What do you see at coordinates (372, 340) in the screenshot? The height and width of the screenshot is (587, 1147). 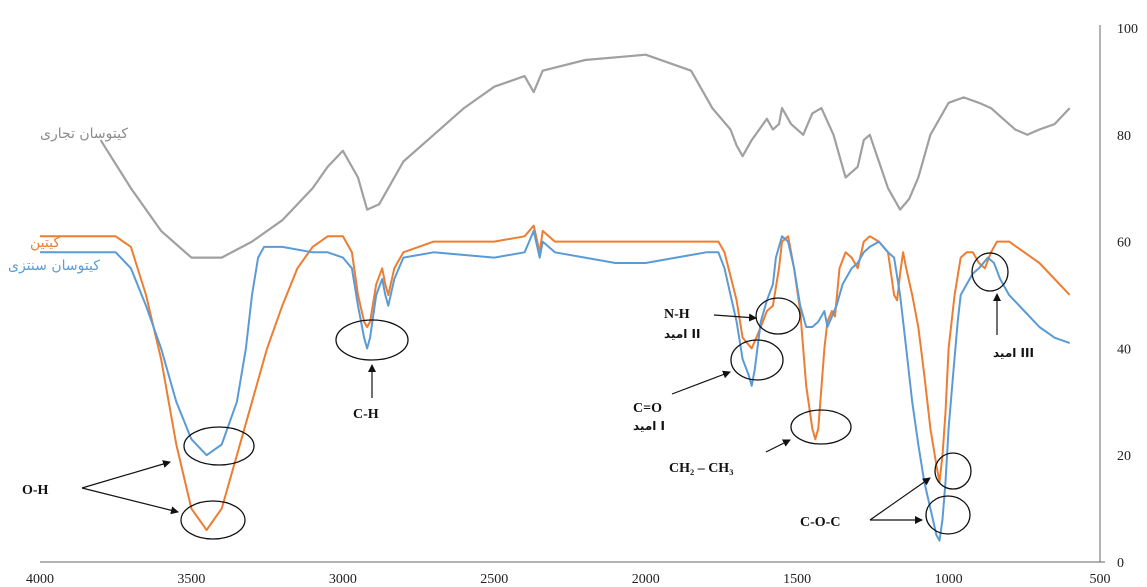 I see `ch-circle` at bounding box center [372, 340].